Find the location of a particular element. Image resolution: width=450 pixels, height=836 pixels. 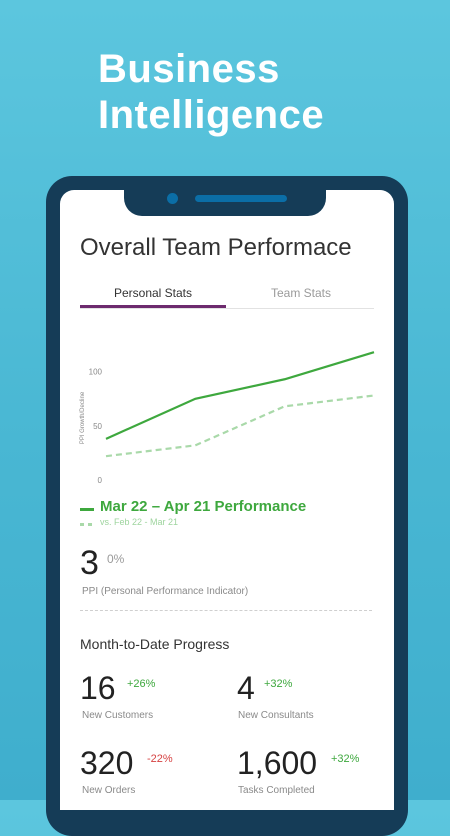

chart-y-tick-1: 50 is located at coordinates (97, 426).